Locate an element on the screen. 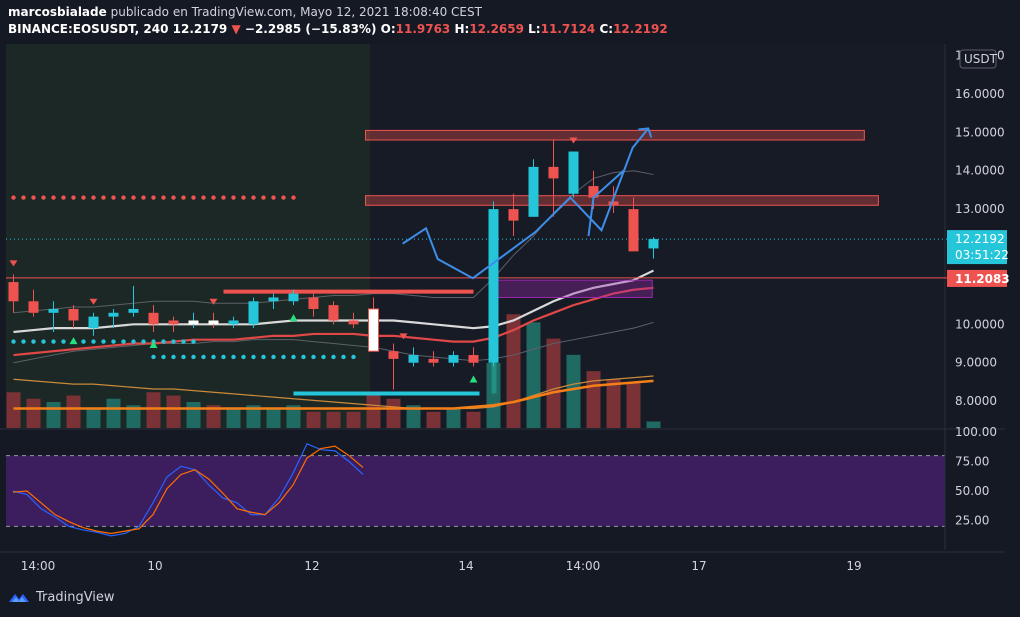  tradingview-logo-icon is located at coordinates (19, 597).